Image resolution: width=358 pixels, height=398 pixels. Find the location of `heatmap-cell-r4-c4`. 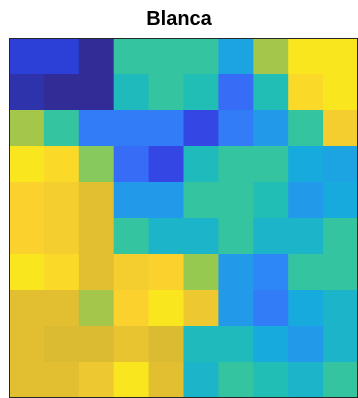

heatmap-cell-r4-c4 is located at coordinates (166, 200).